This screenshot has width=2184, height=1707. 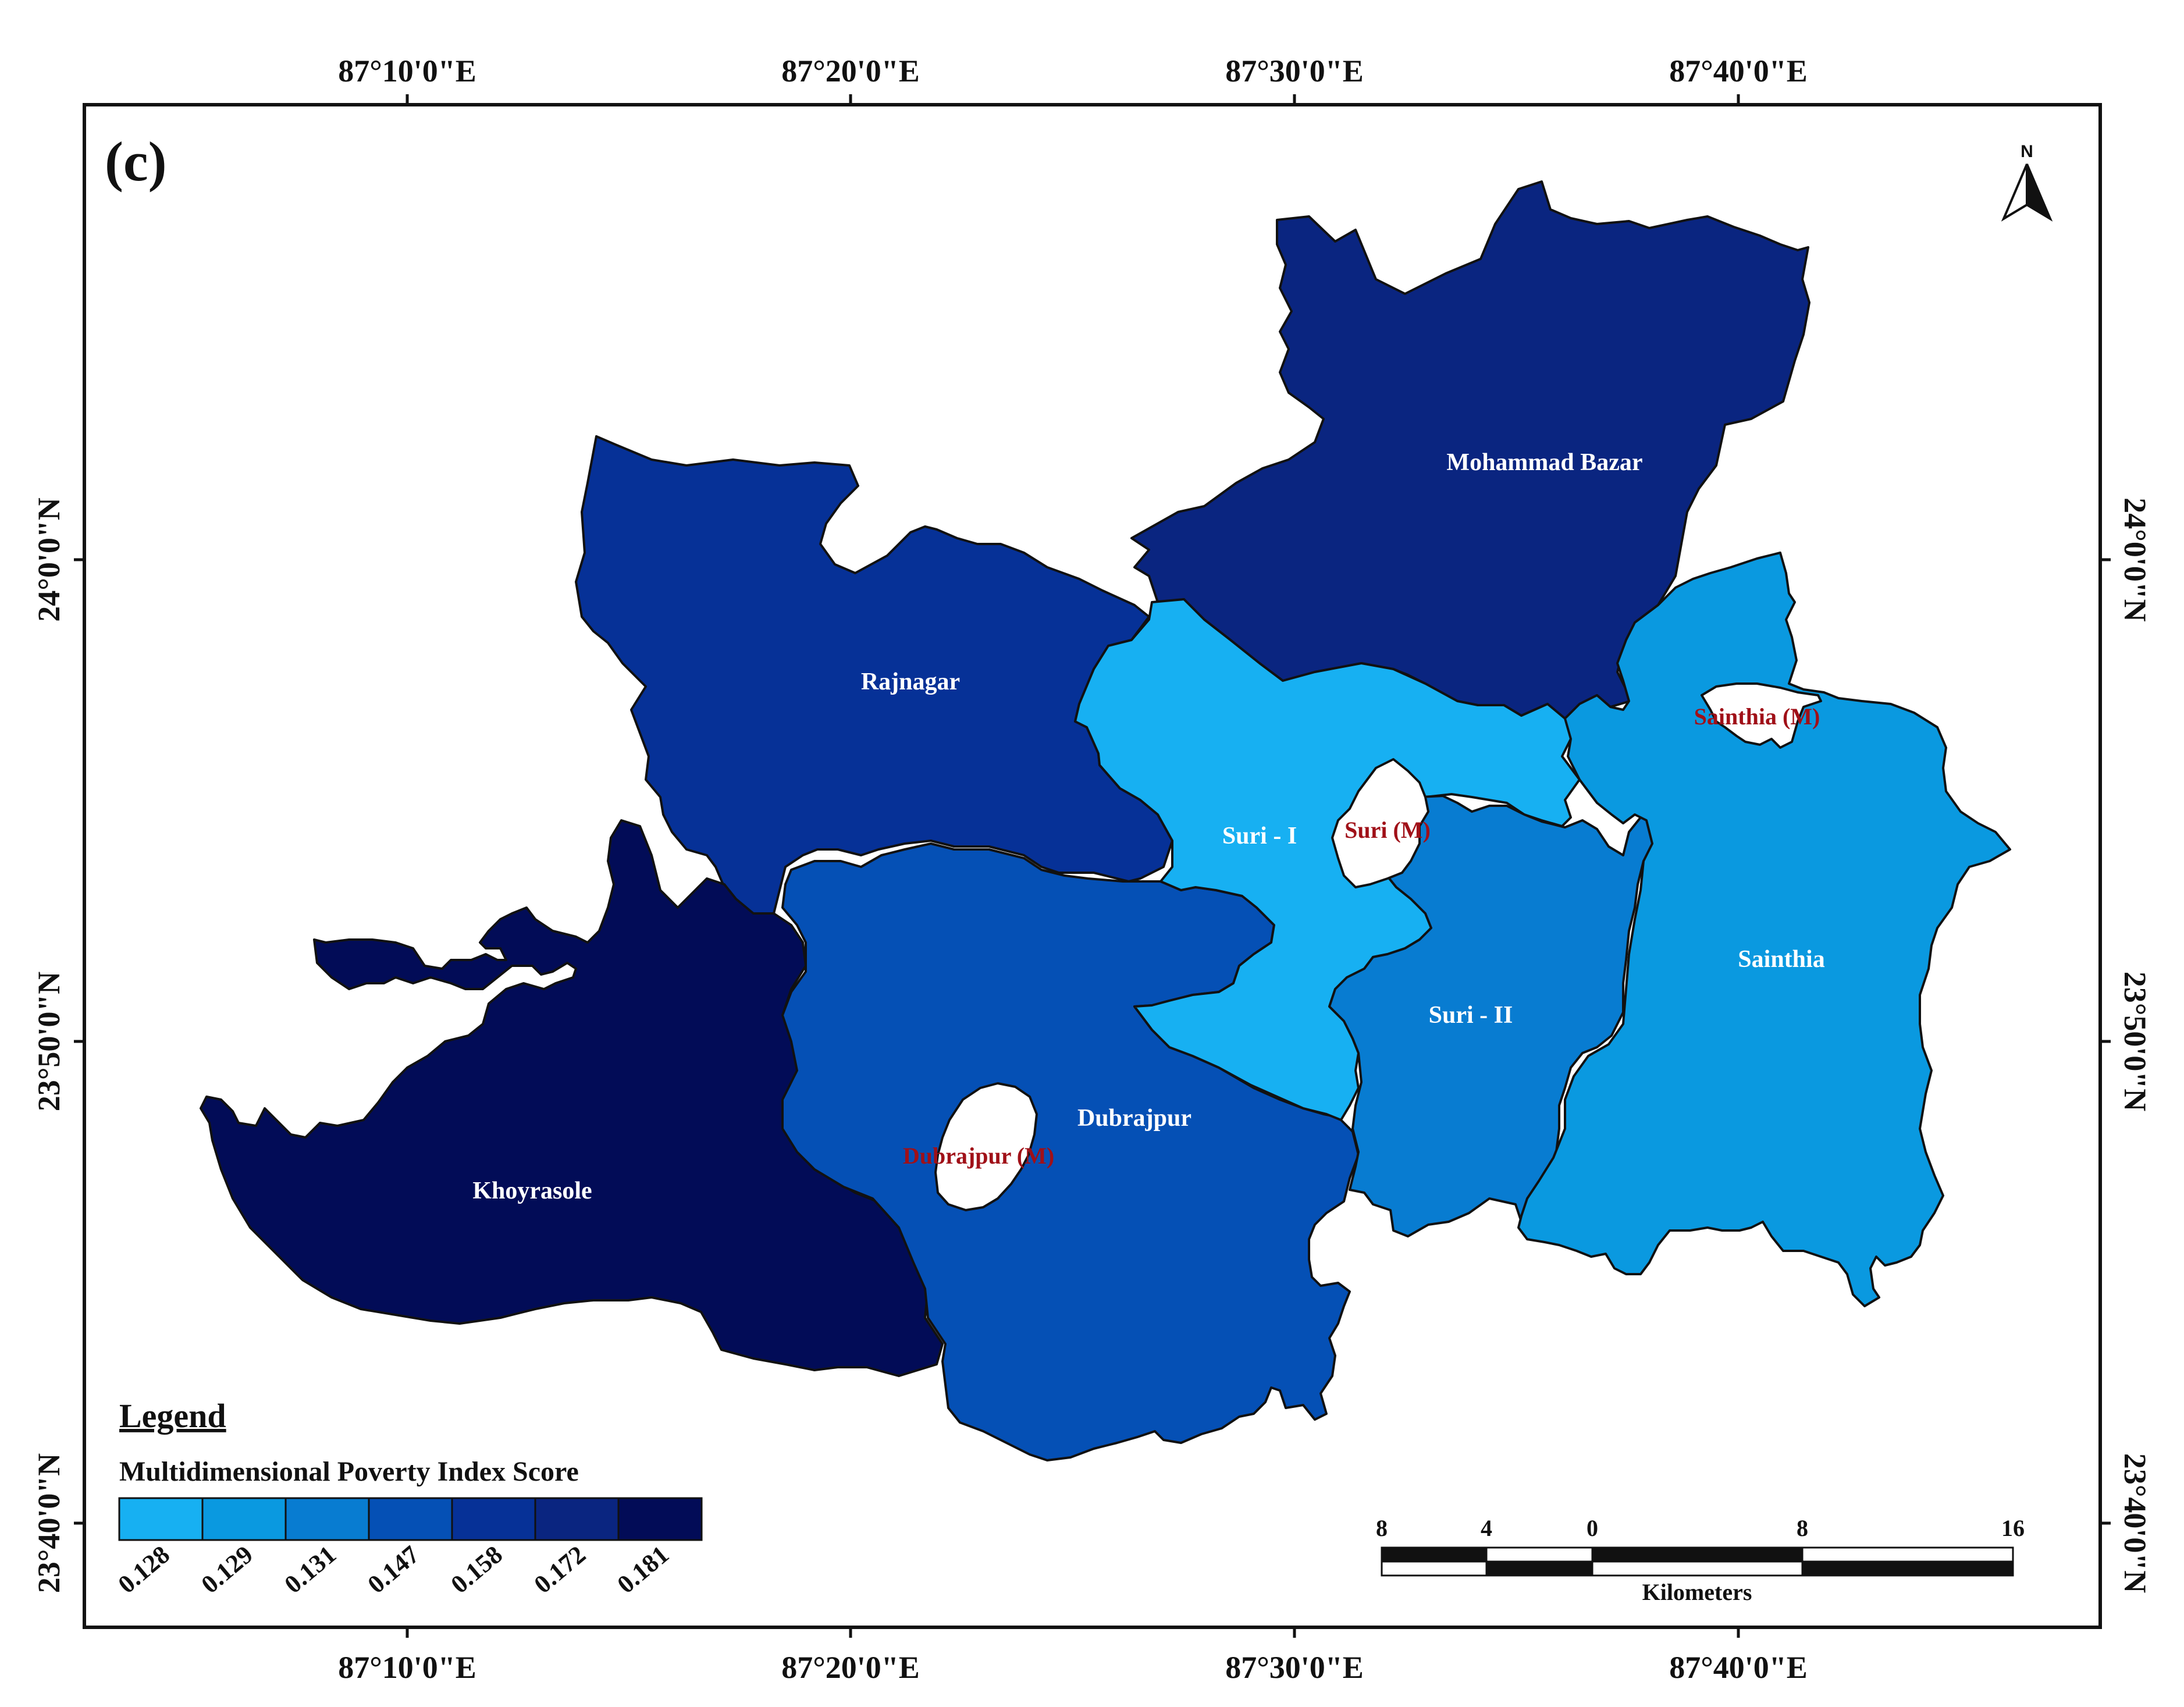 What do you see at coordinates (532, 1191) in the screenshot?
I see `district-label-khoyrasole: Khoyrasole` at bounding box center [532, 1191].